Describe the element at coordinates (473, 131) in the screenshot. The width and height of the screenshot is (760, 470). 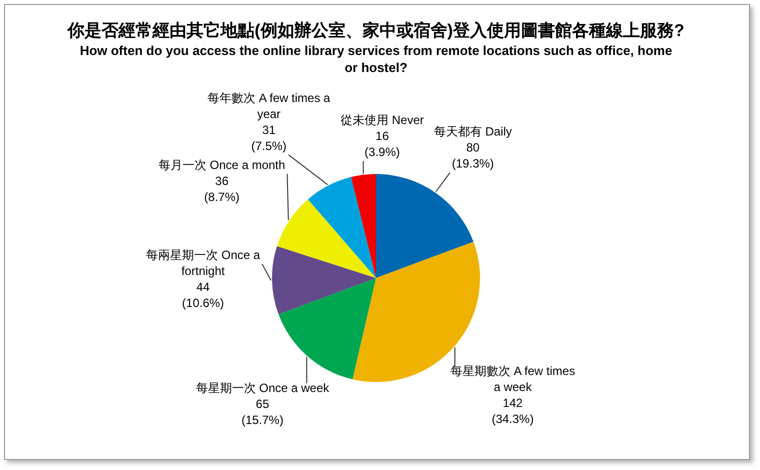
I see `slice-label: 每天都有 Daily` at that location.